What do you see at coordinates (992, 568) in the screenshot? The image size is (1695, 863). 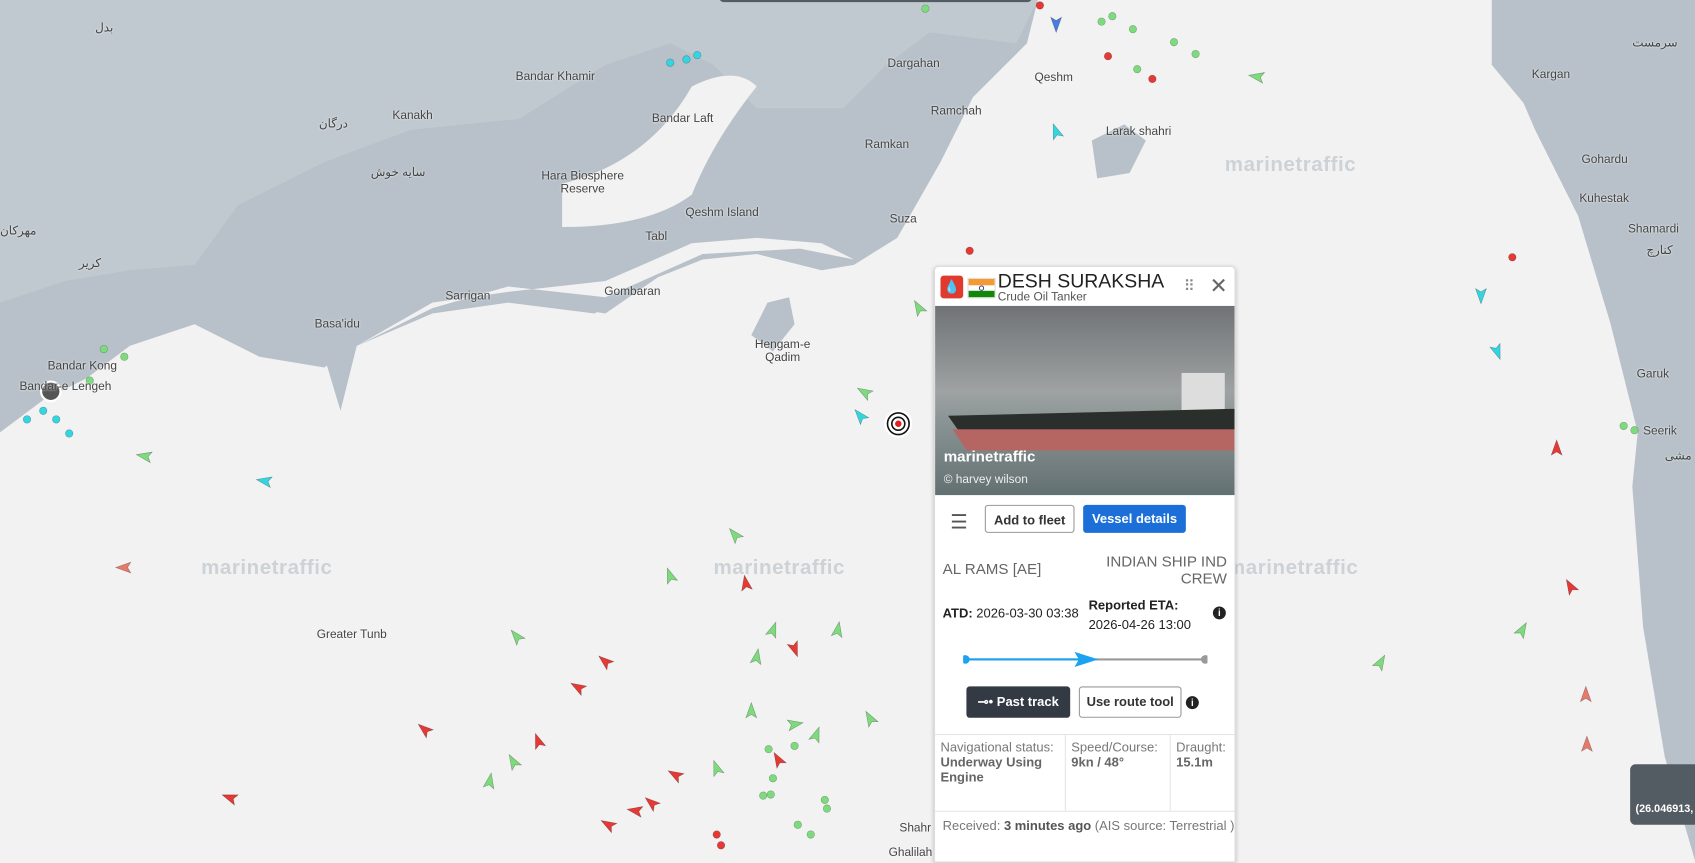 I see `departure-port: AL RAMS [AE]` at bounding box center [992, 568].